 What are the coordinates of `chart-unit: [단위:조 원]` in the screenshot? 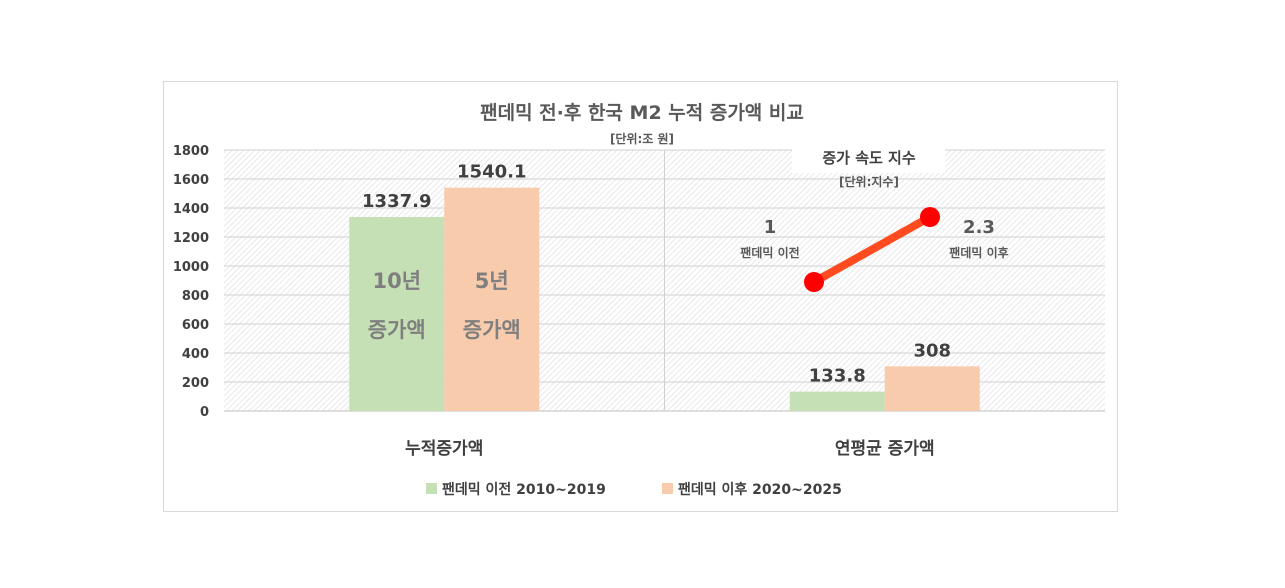 It's located at (642, 138).